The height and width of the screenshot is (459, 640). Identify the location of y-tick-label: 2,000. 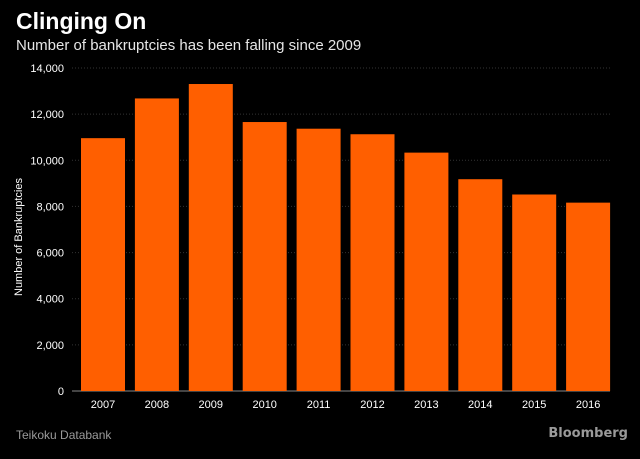
(50, 346).